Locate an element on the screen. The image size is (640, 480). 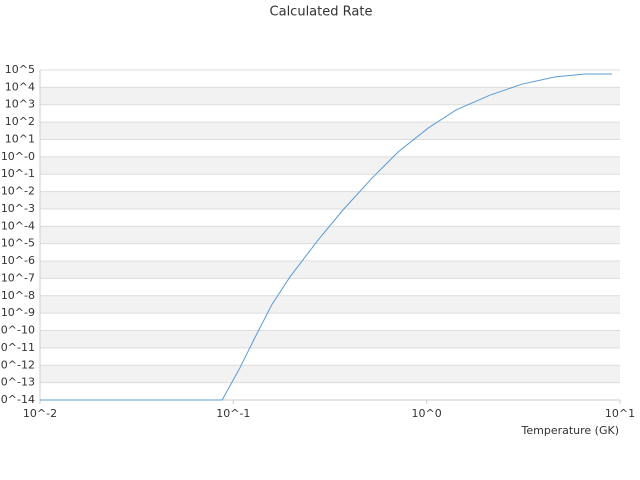
y-tick-label: 10^2 is located at coordinates (20, 121).